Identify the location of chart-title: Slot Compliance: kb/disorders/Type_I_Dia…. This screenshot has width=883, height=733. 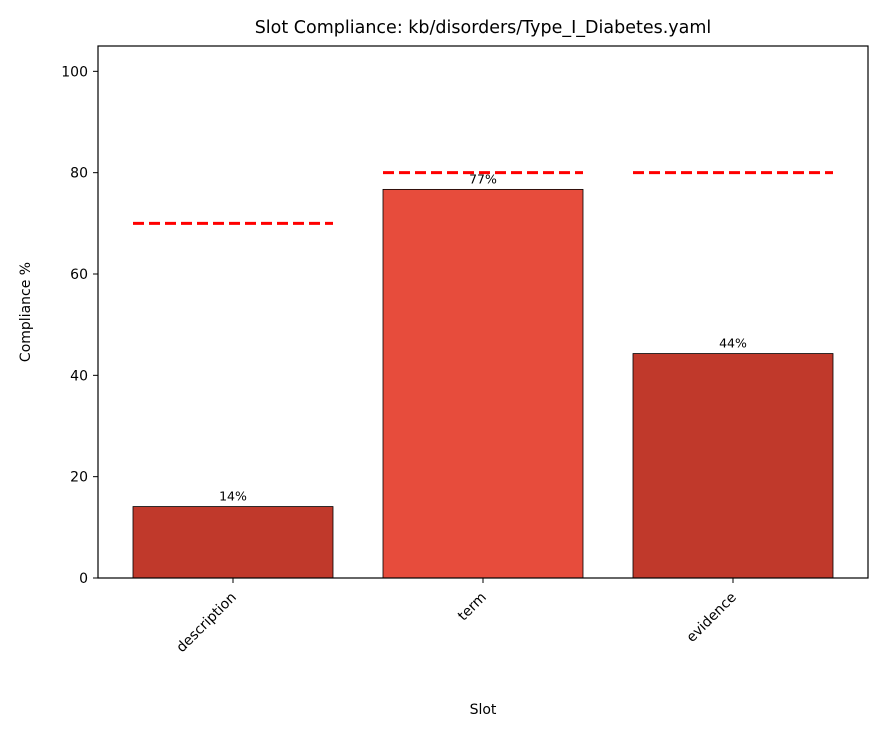
(483, 28).